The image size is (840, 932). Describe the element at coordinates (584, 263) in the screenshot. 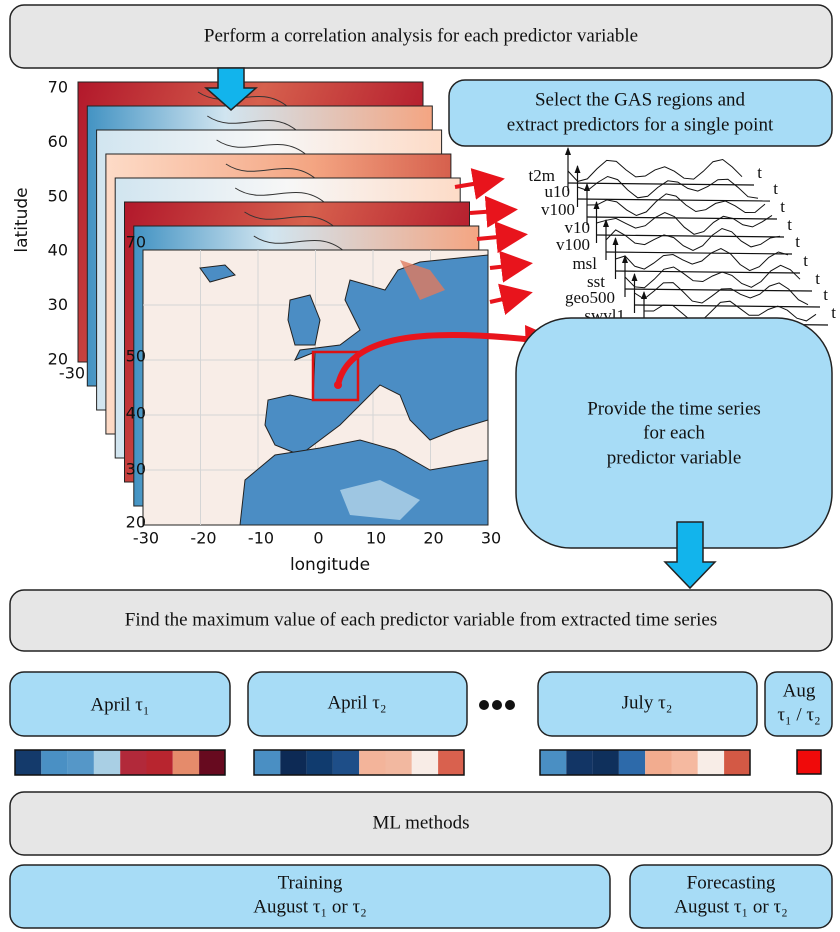

I see `variable-label: msl` at that location.